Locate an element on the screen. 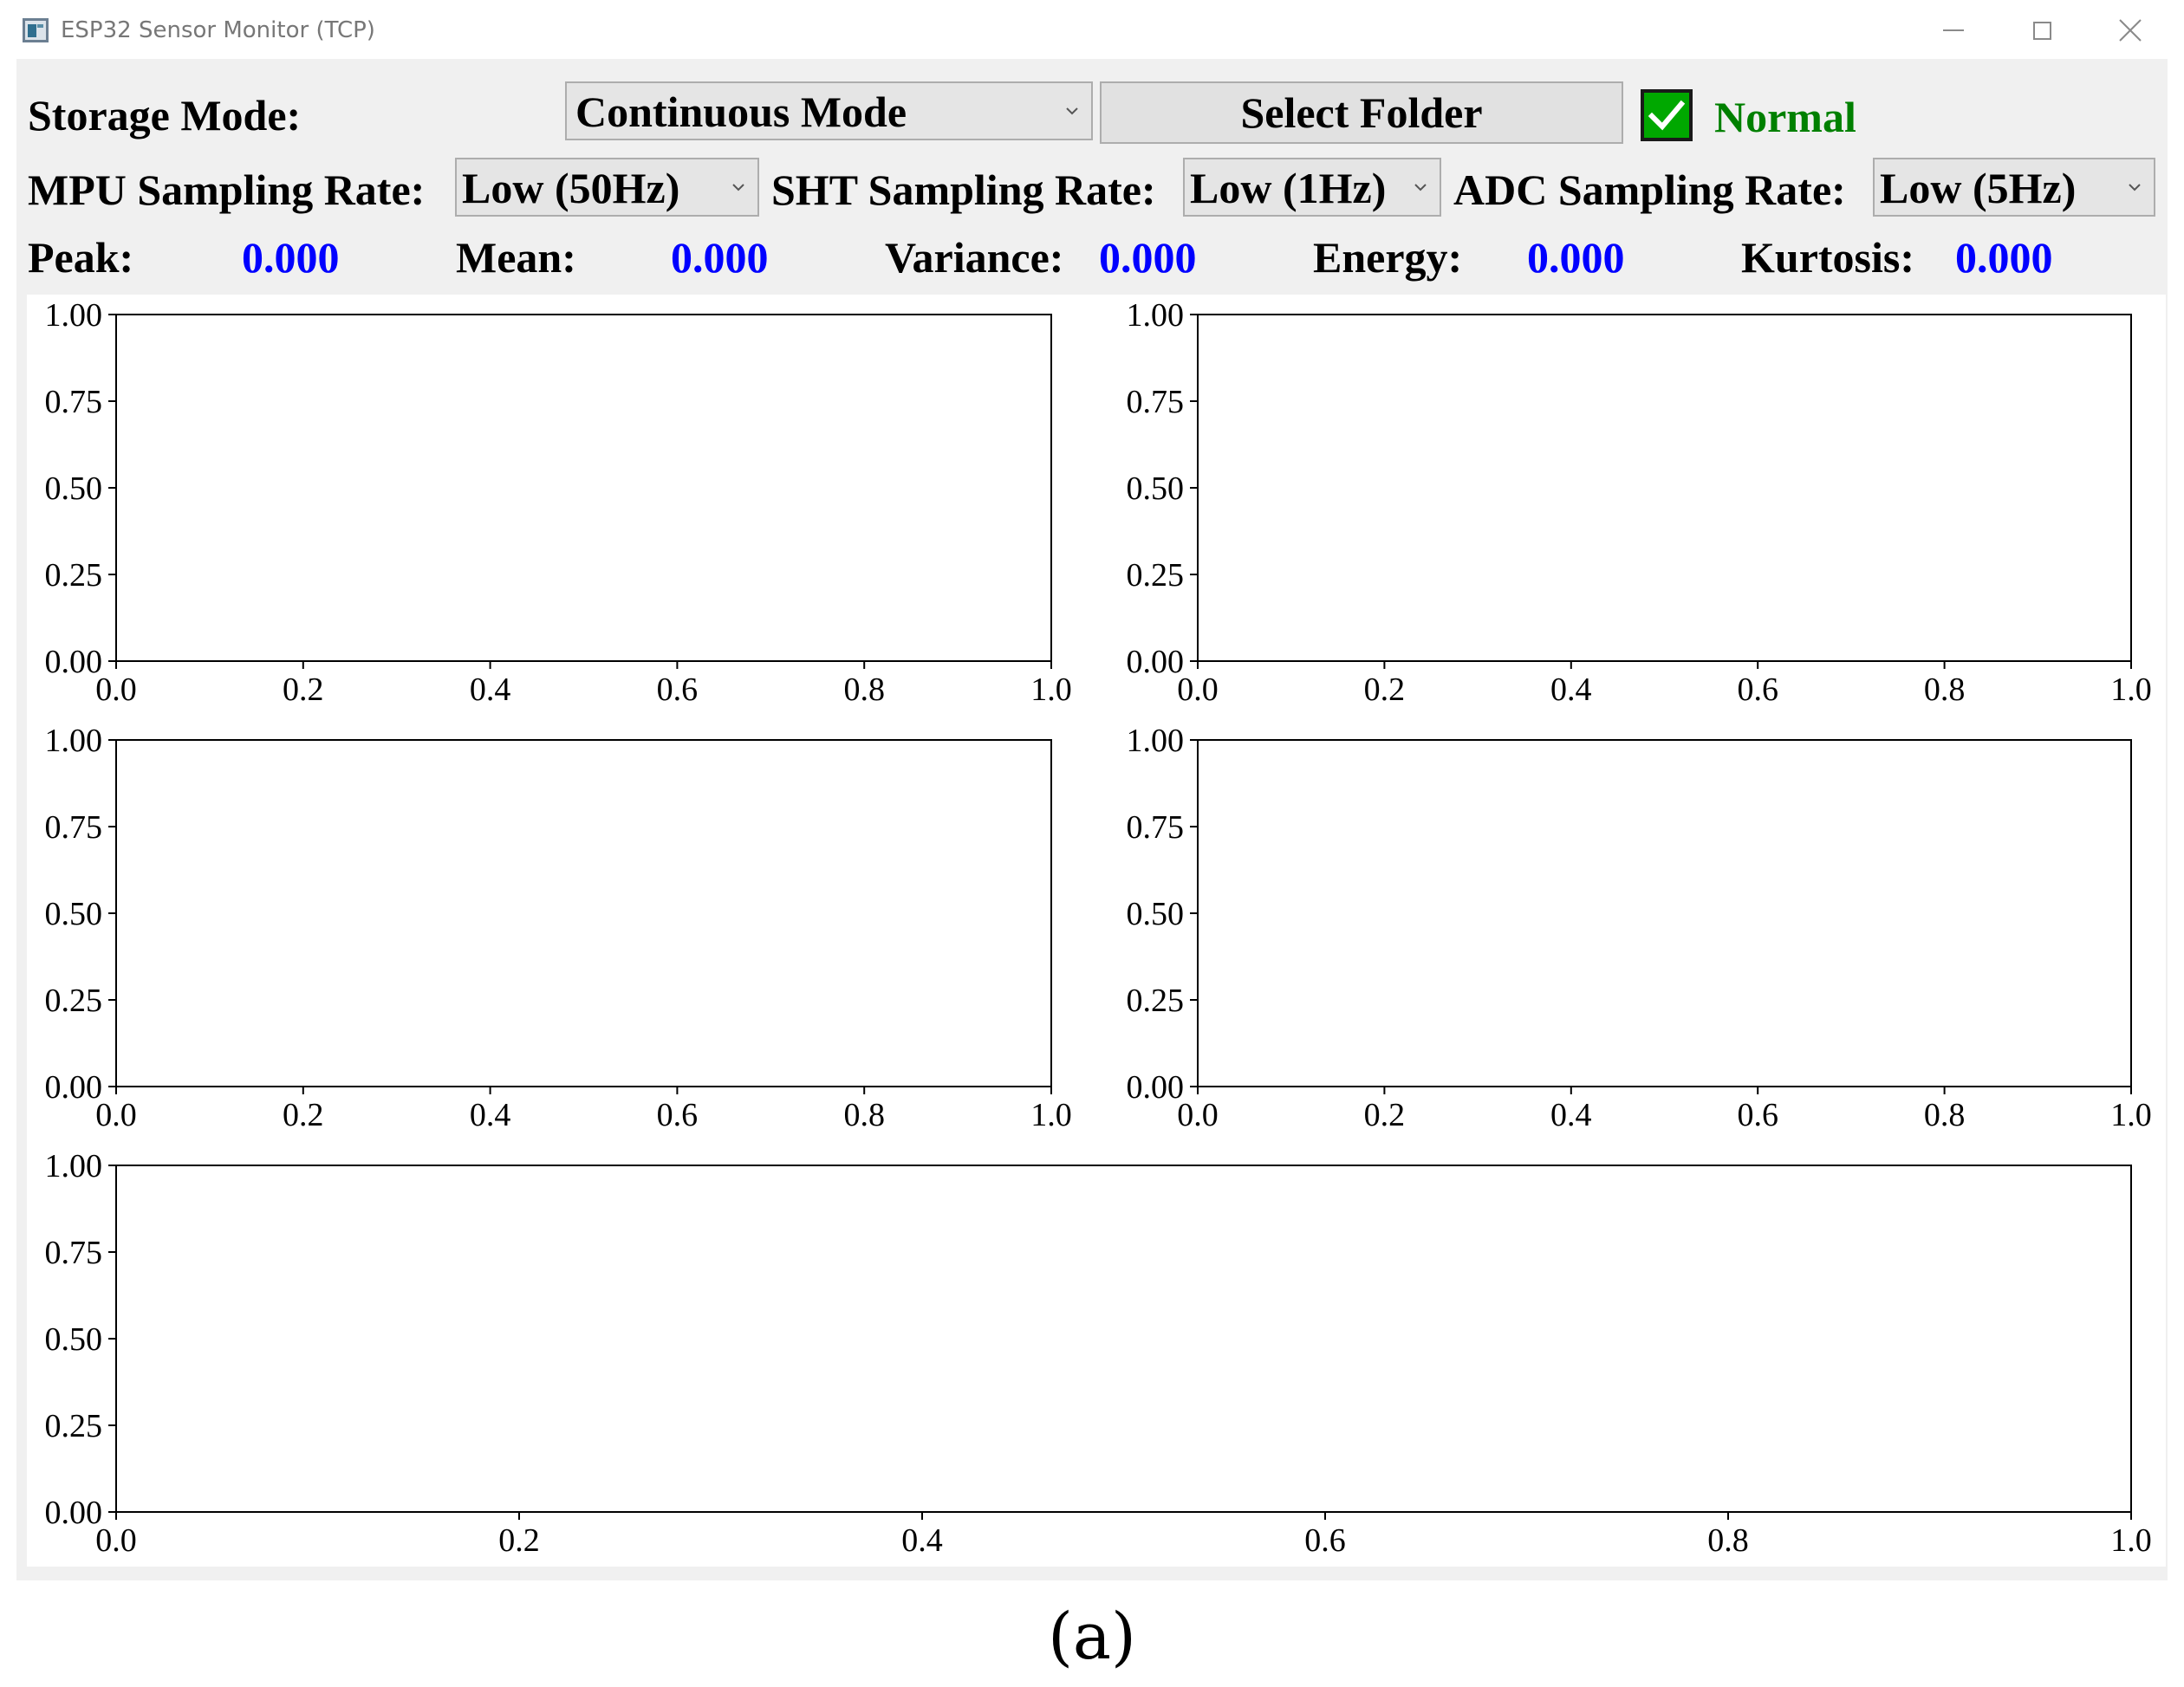 The width and height of the screenshot is (2184, 1687). app-icon is located at coordinates (36, 30).